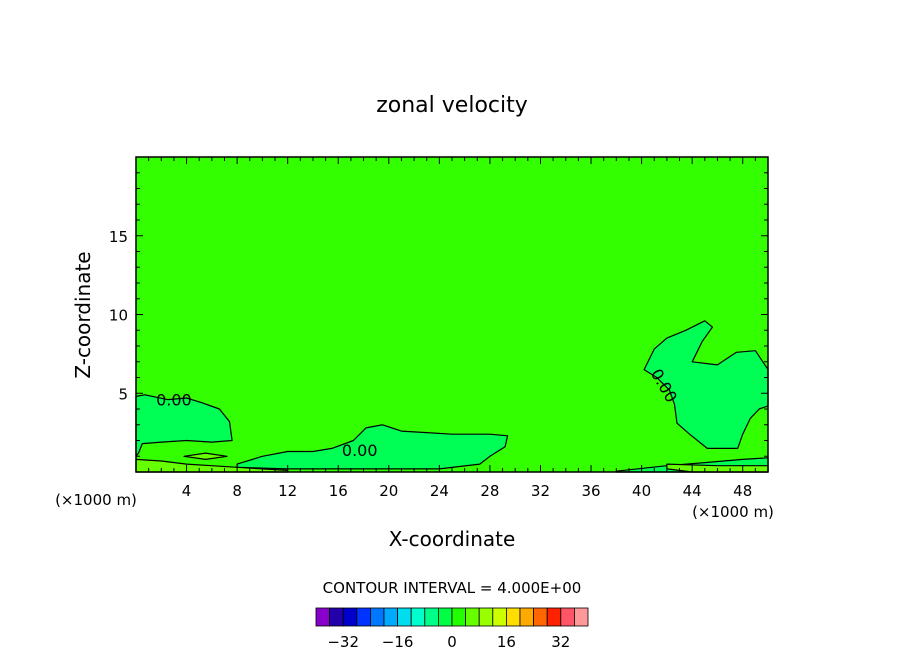 The image size is (904, 654). I want to click on x-tick-label: 28, so click(489, 491).